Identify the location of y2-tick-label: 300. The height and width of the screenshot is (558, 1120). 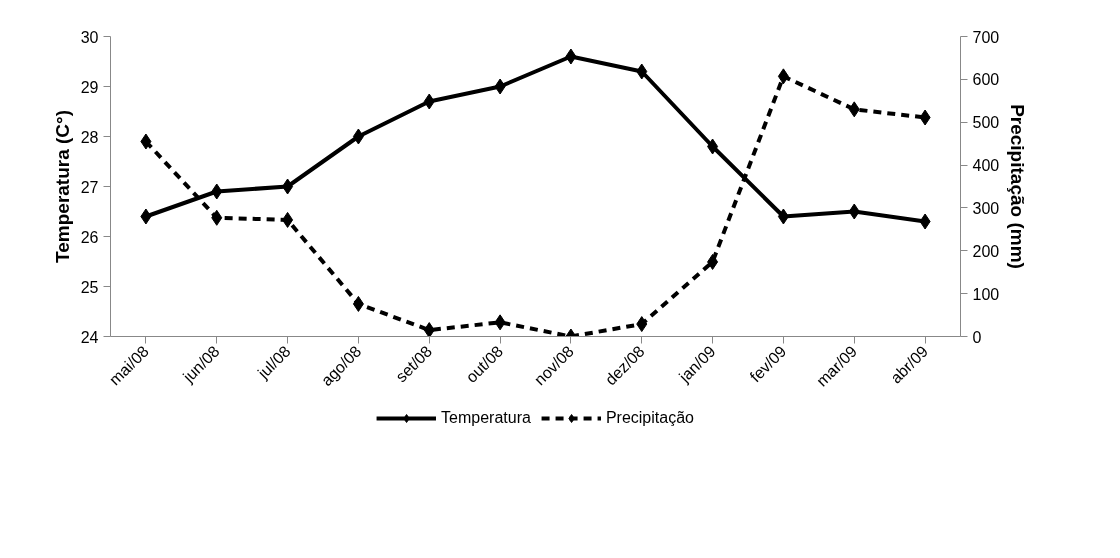
(986, 208).